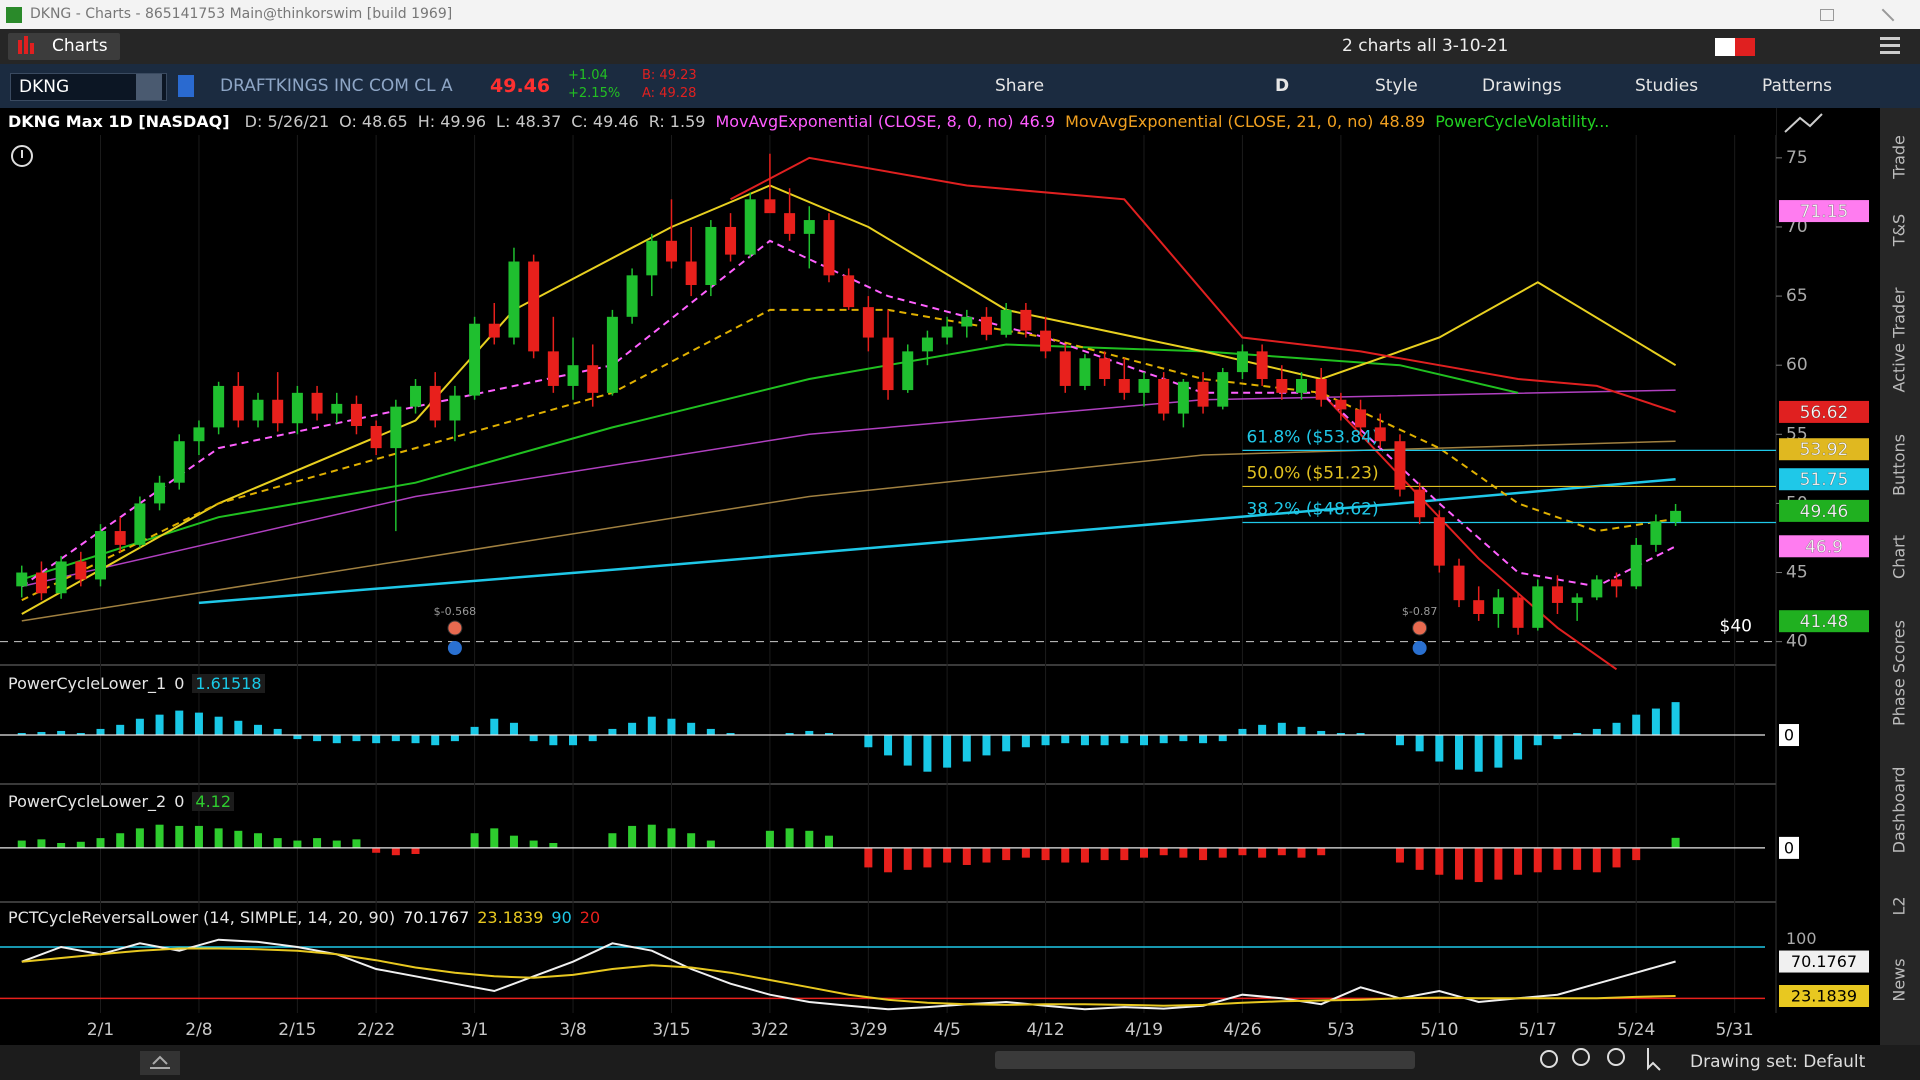 This screenshot has height=1080, width=1920. What do you see at coordinates (1899, 339) in the screenshot?
I see `side-tab: Active Trader` at bounding box center [1899, 339].